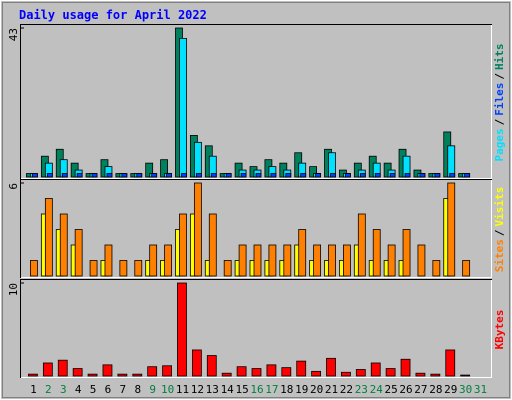 Image resolution: width=512 pixels, height=400 pixels. What do you see at coordinates (405, 389) in the screenshot?
I see `x-tick-label: 26` at bounding box center [405, 389].